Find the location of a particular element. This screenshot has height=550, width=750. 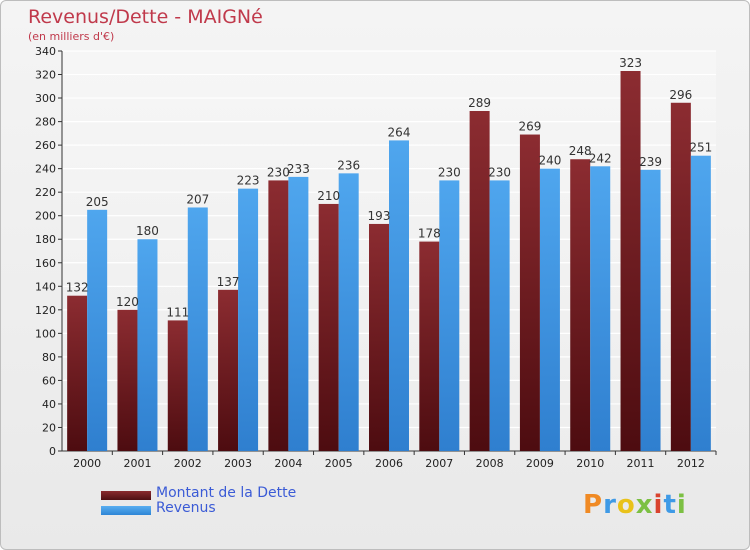

y-tick-label: 80 is located at coordinates (49, 357).